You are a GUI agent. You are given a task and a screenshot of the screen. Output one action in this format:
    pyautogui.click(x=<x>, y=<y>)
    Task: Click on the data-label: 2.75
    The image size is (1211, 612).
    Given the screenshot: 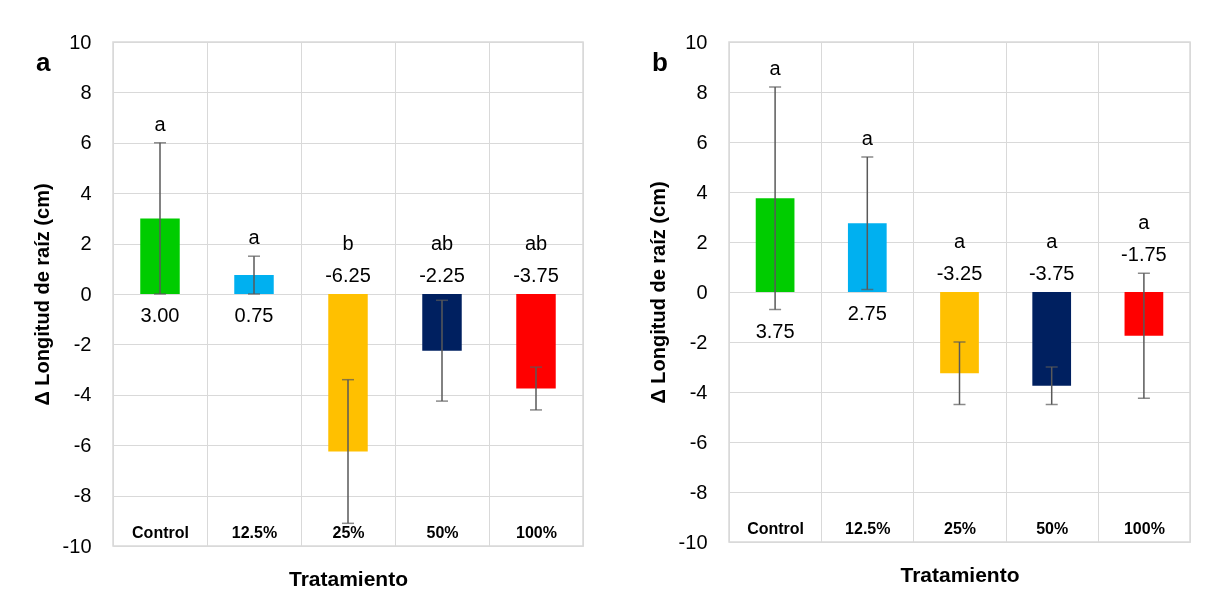 What is the action you would take?
    pyautogui.click(x=867, y=313)
    